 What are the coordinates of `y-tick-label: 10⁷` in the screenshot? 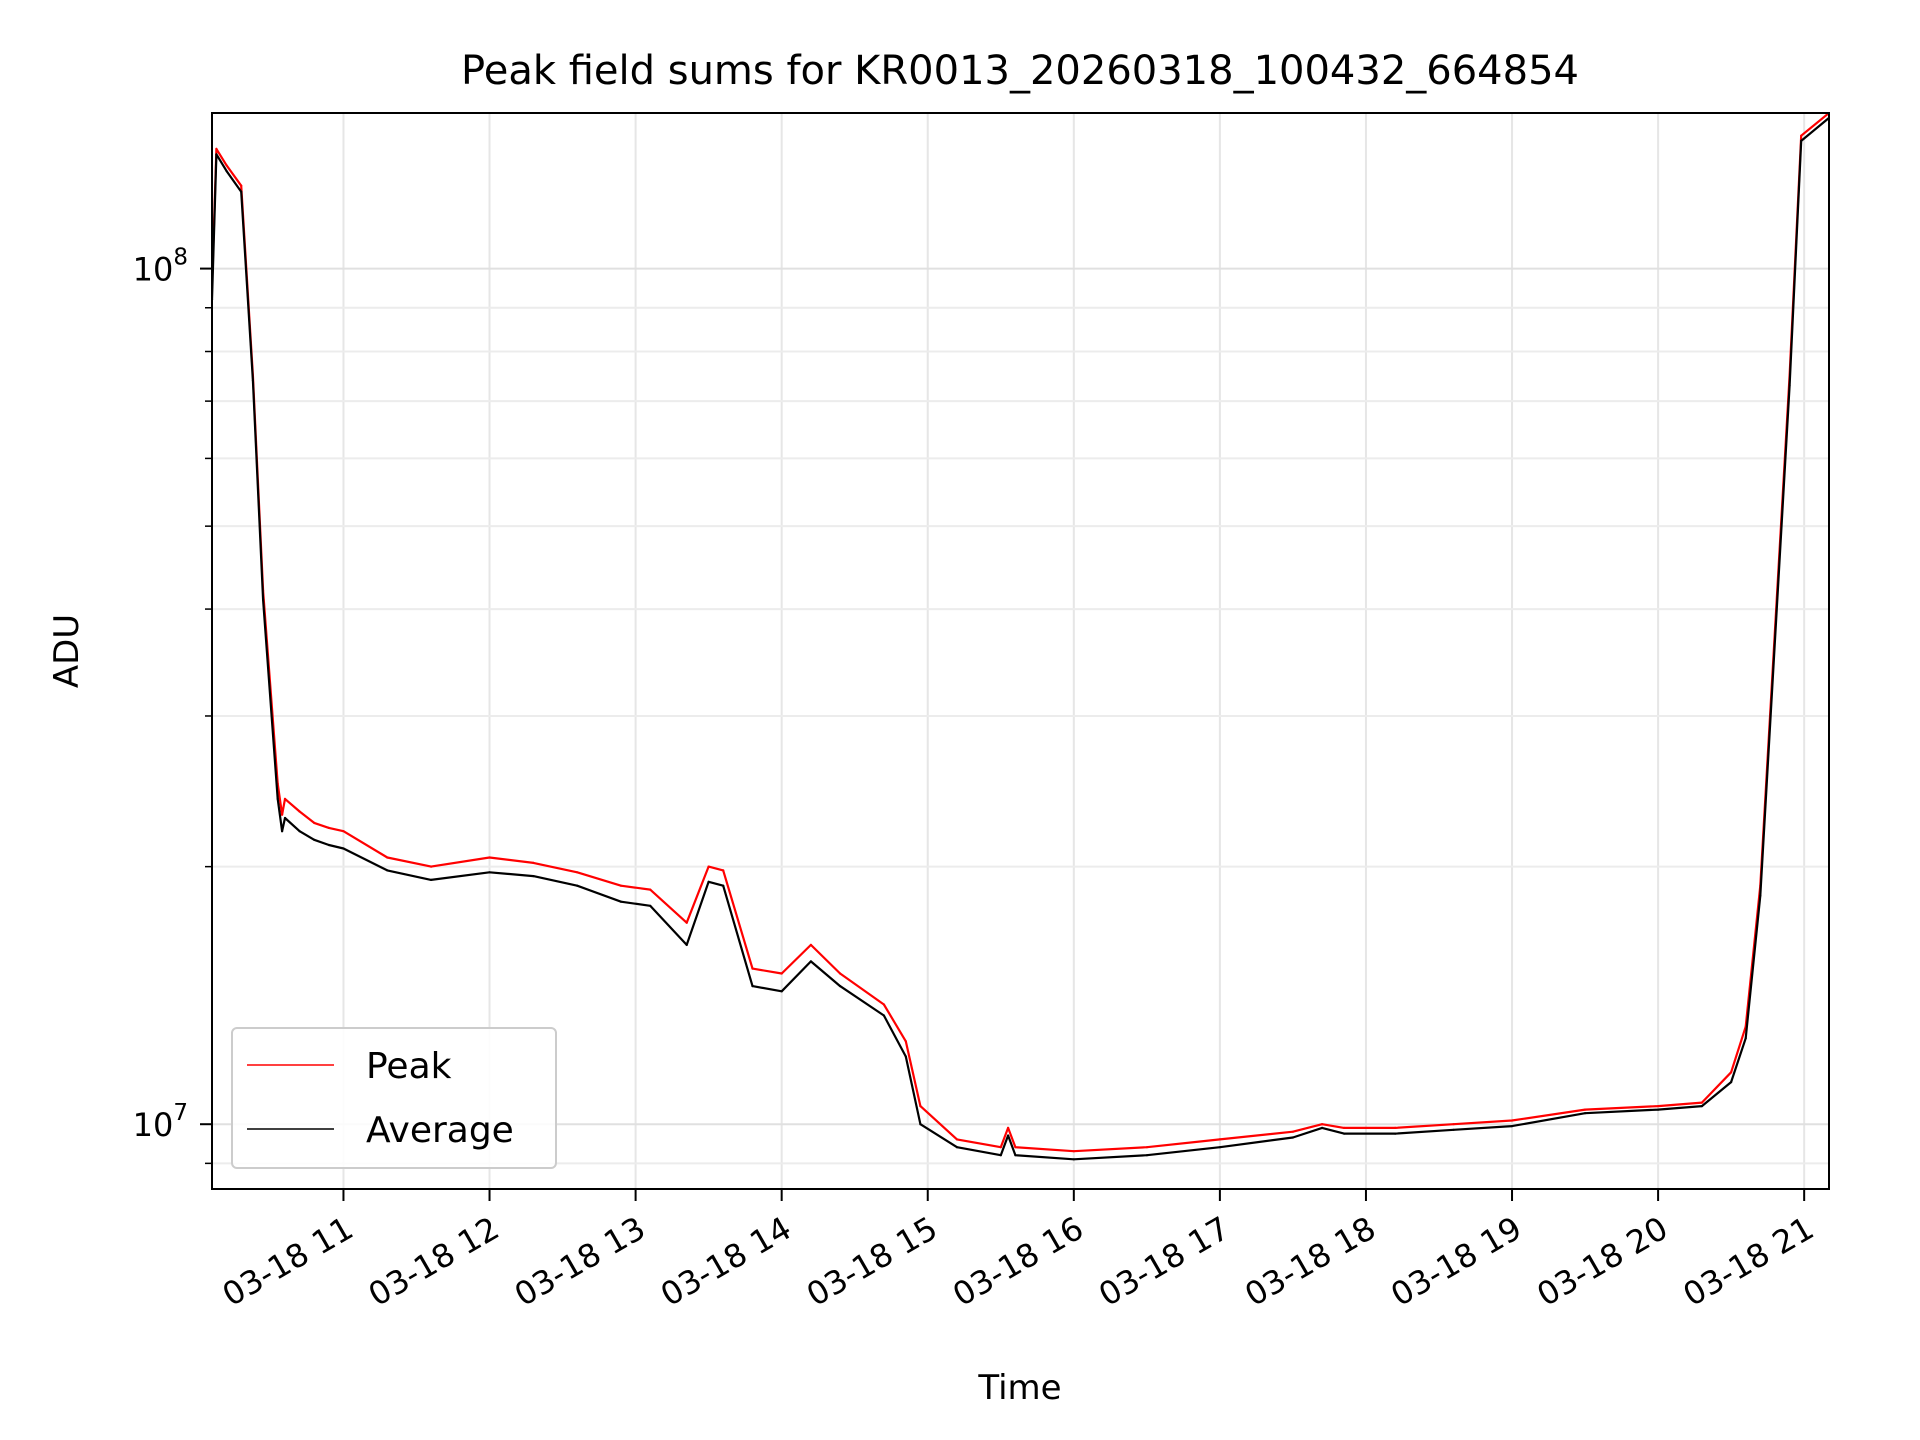 It's located at (160, 1122).